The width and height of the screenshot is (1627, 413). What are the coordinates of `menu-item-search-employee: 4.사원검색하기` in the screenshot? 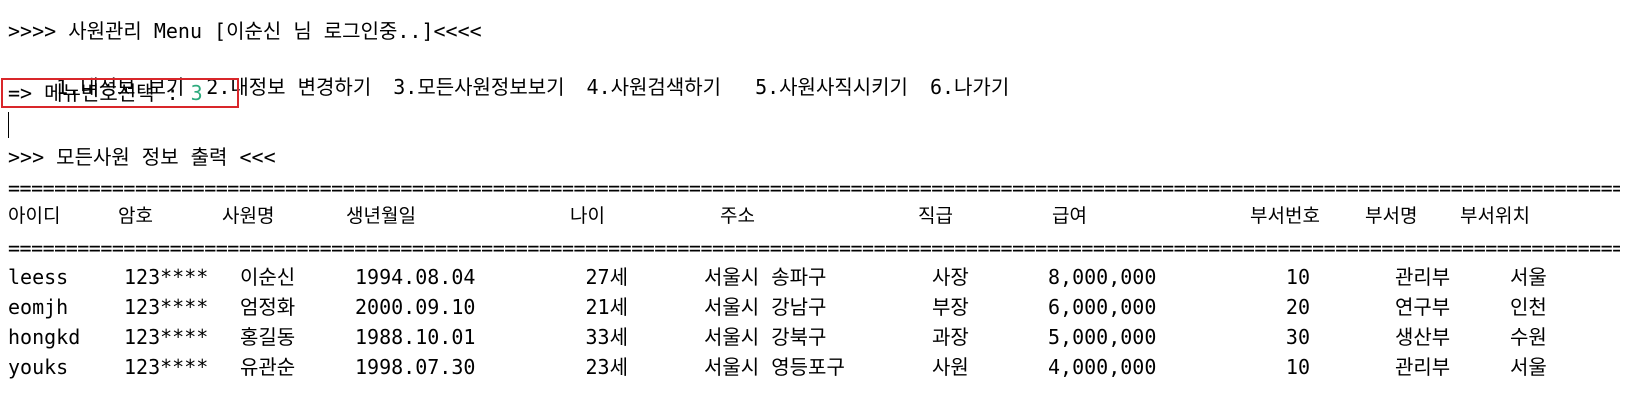 It's located at (660, 87).